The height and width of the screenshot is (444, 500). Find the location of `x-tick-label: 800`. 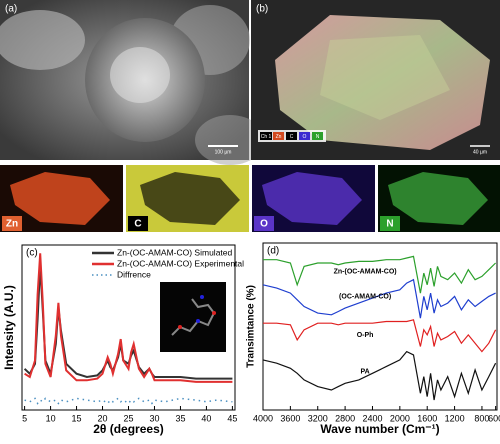

x-tick-label: 800 is located at coordinates (481, 418).